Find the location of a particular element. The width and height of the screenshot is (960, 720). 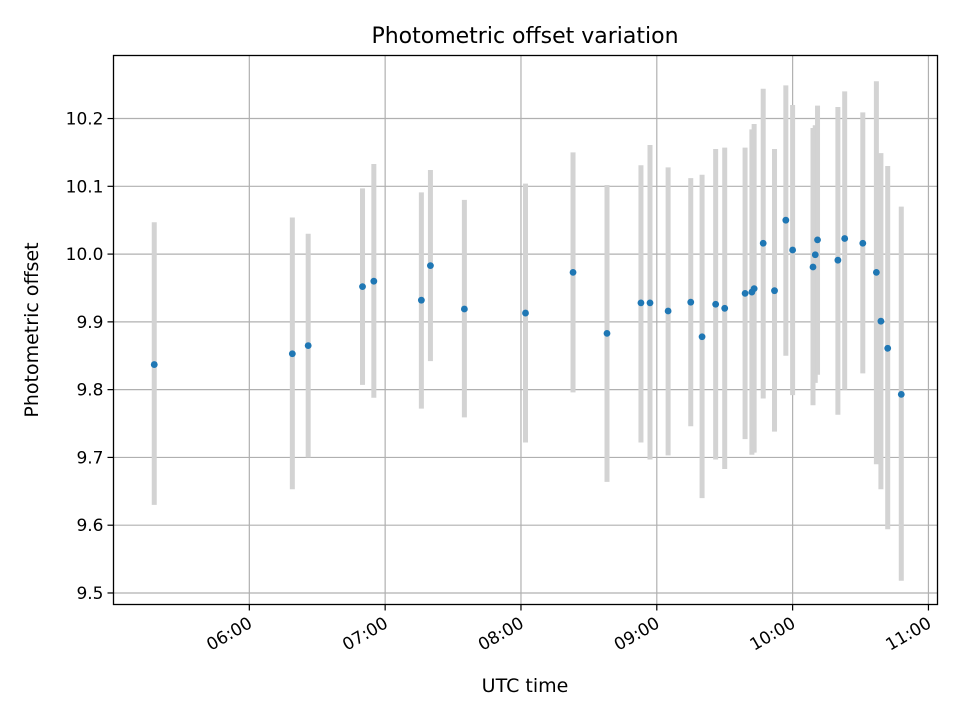

chart-title: Photometric offset variation is located at coordinates (524, 36).